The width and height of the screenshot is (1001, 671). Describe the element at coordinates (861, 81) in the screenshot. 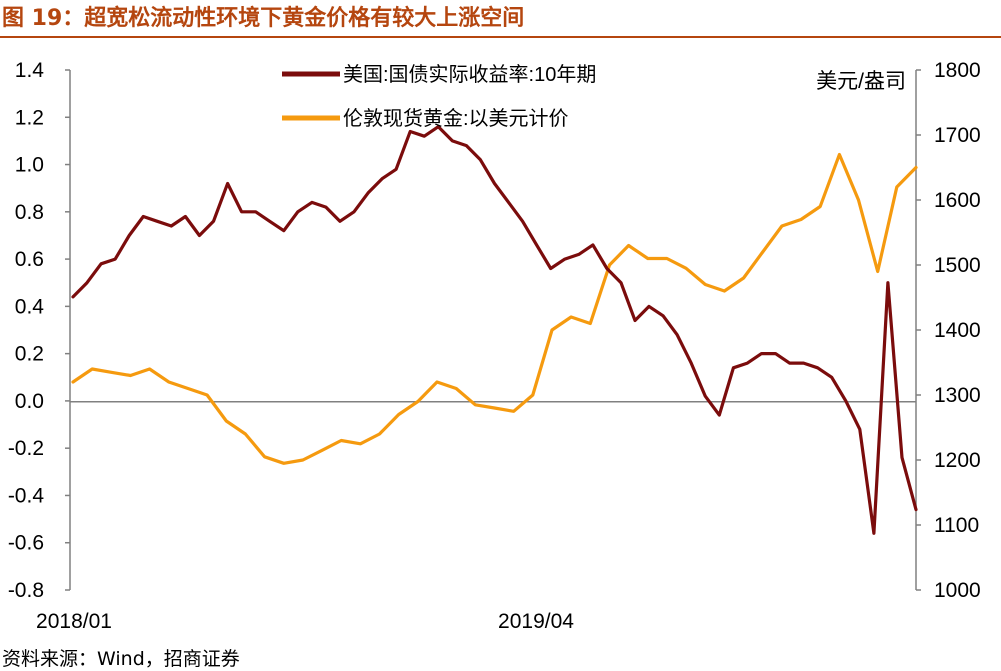

I see `right-axis-unit-label: 美元/盎司` at that location.